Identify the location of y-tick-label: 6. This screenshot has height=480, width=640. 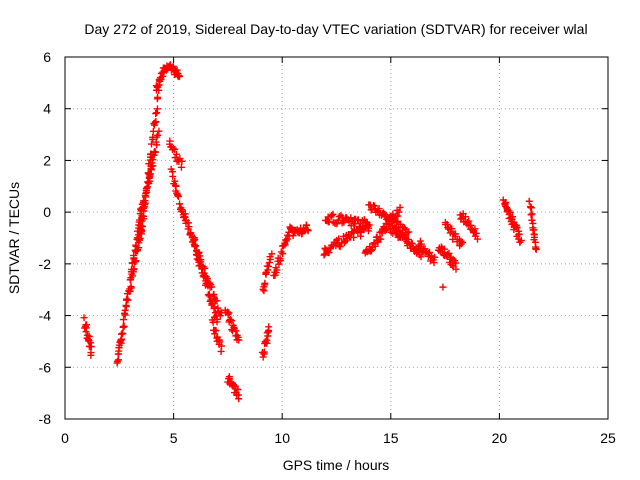
(47, 57).